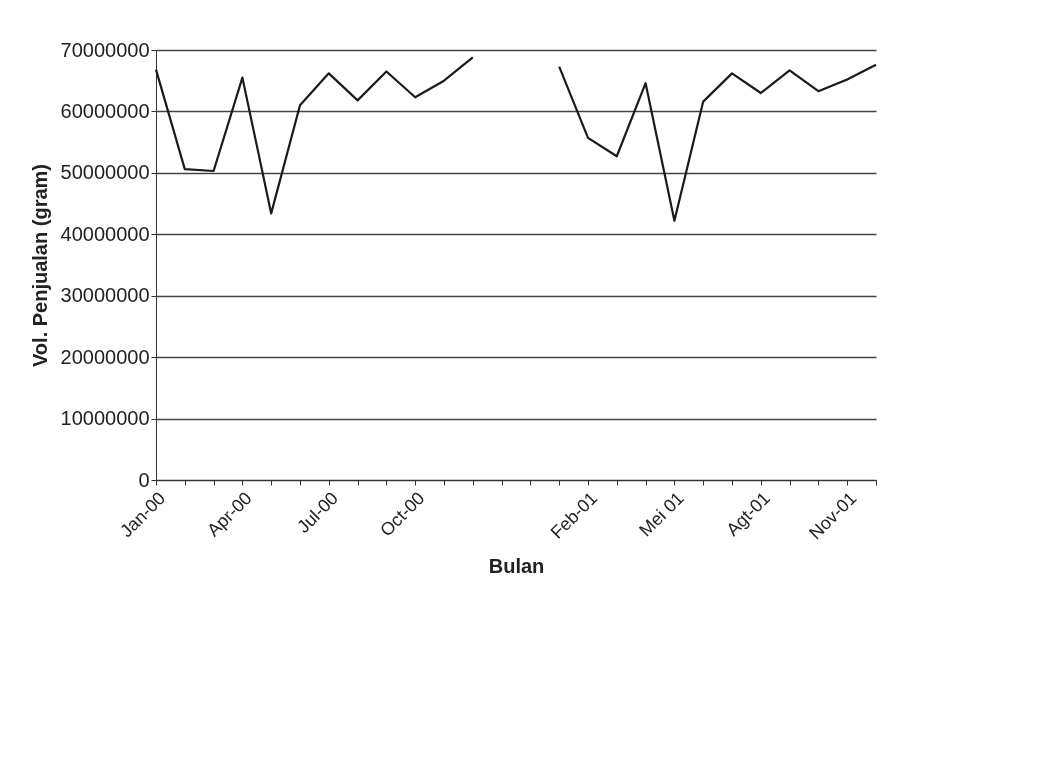 The height and width of the screenshot is (768, 1057). Describe the element at coordinates (105, 356) in the screenshot. I see `y-tick-label: 20000000` at that location.